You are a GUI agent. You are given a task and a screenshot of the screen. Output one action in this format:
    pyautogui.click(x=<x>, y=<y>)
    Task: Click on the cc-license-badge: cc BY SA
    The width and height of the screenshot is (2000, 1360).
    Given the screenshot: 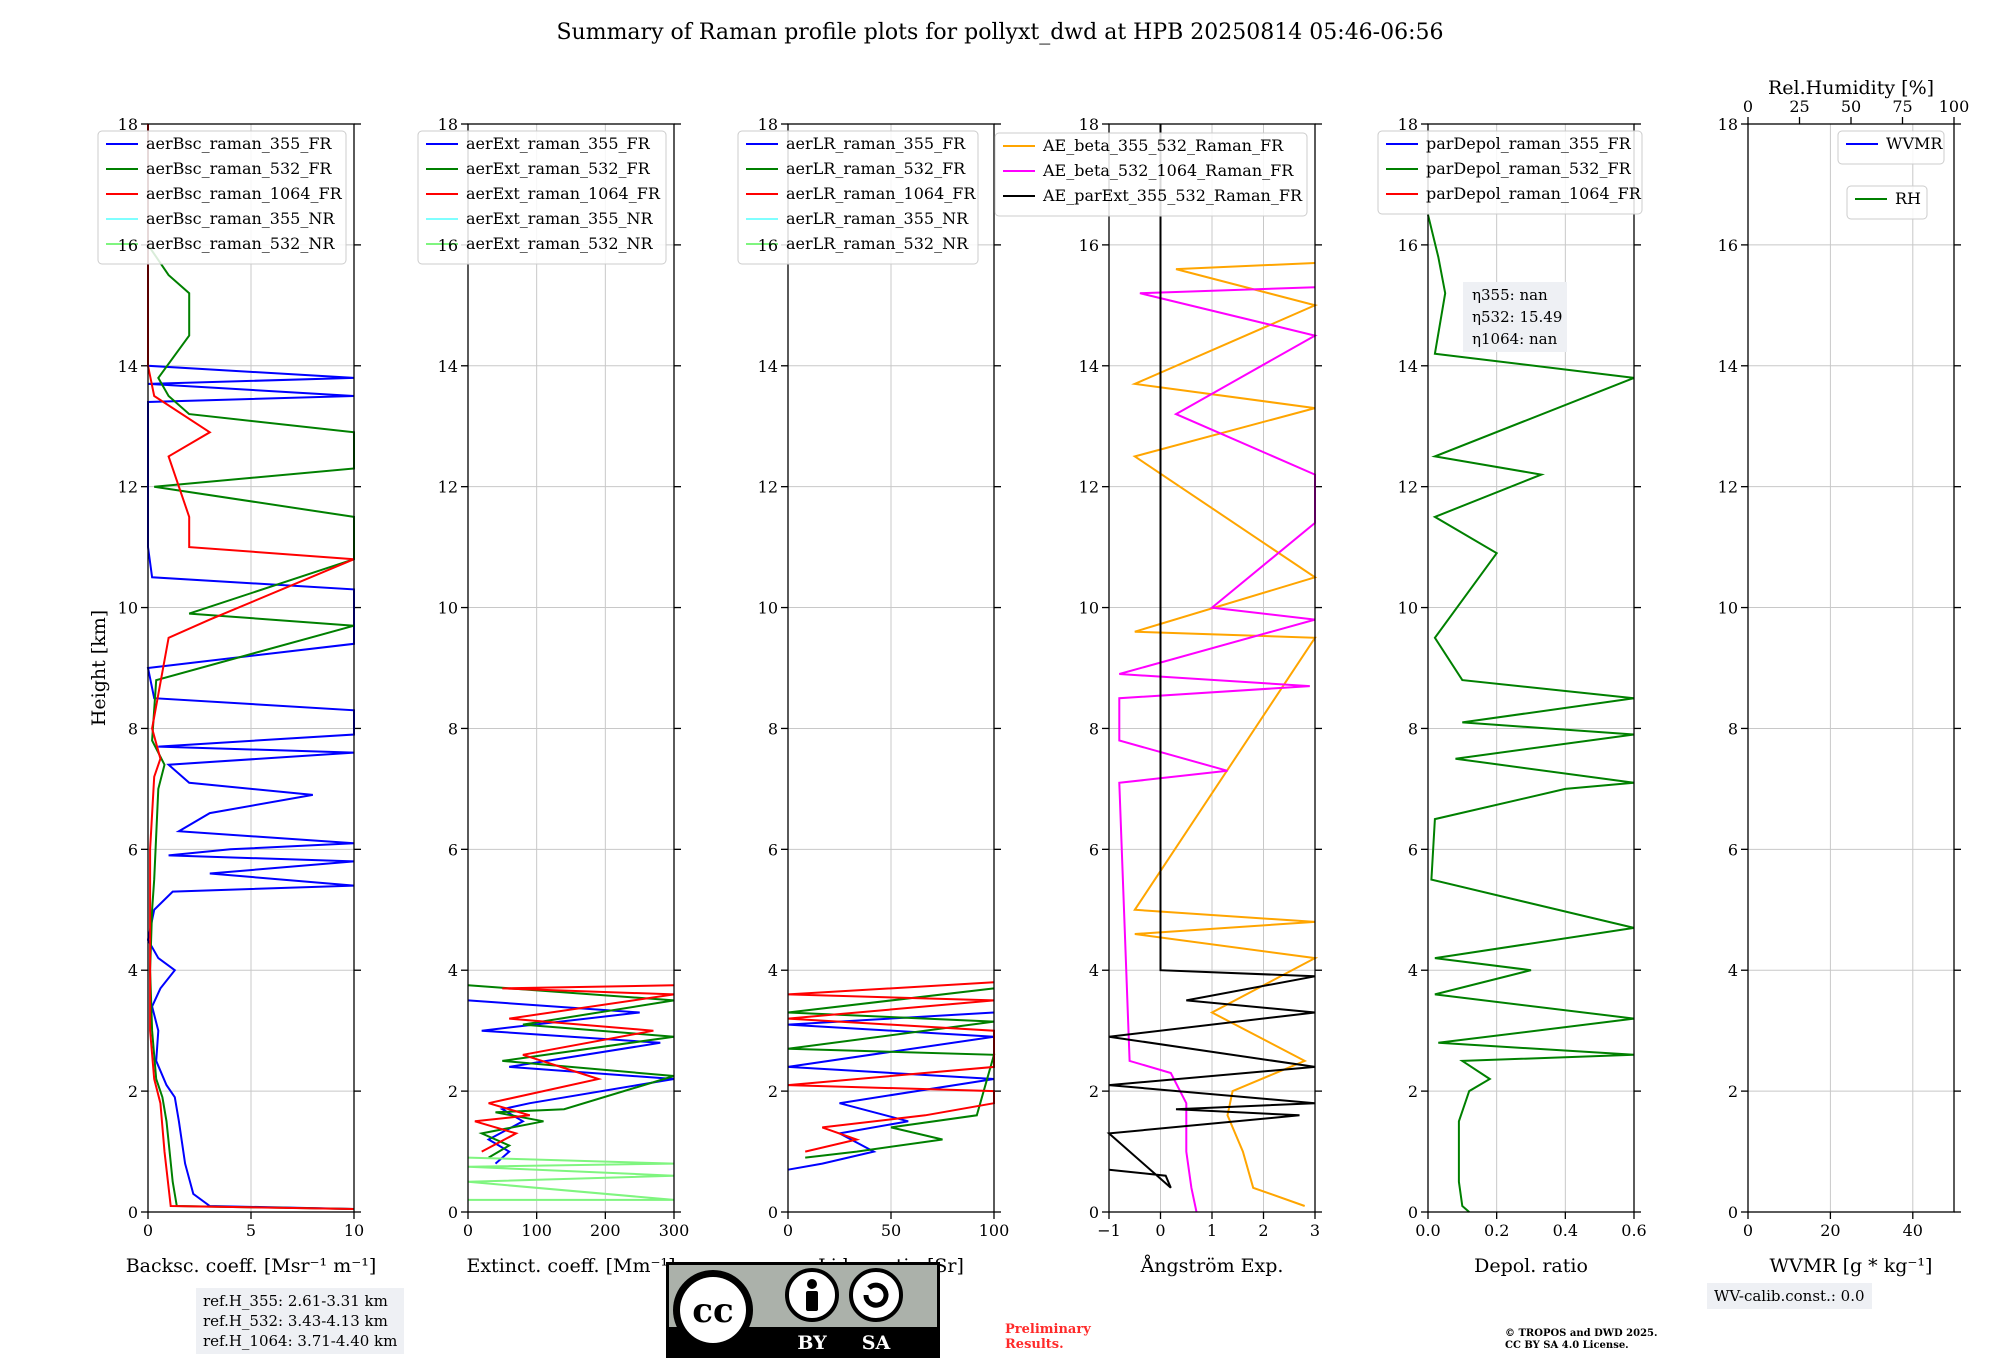 What is the action you would take?
    pyautogui.click(x=803, y=1310)
    